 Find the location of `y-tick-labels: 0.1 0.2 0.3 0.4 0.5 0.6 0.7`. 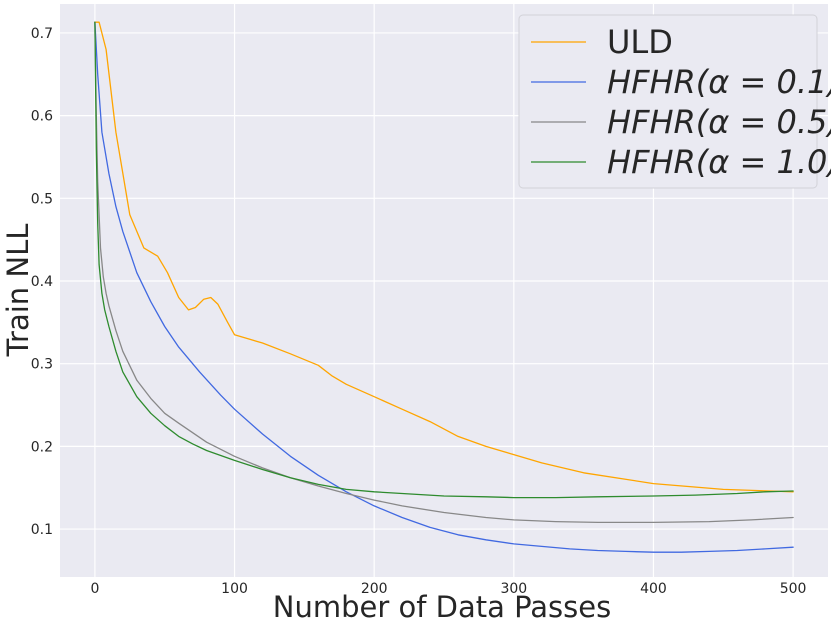

y-tick-labels: 0.1 0.2 0.3 0.4 0.5 0.6 0.7 is located at coordinates (42, 282).